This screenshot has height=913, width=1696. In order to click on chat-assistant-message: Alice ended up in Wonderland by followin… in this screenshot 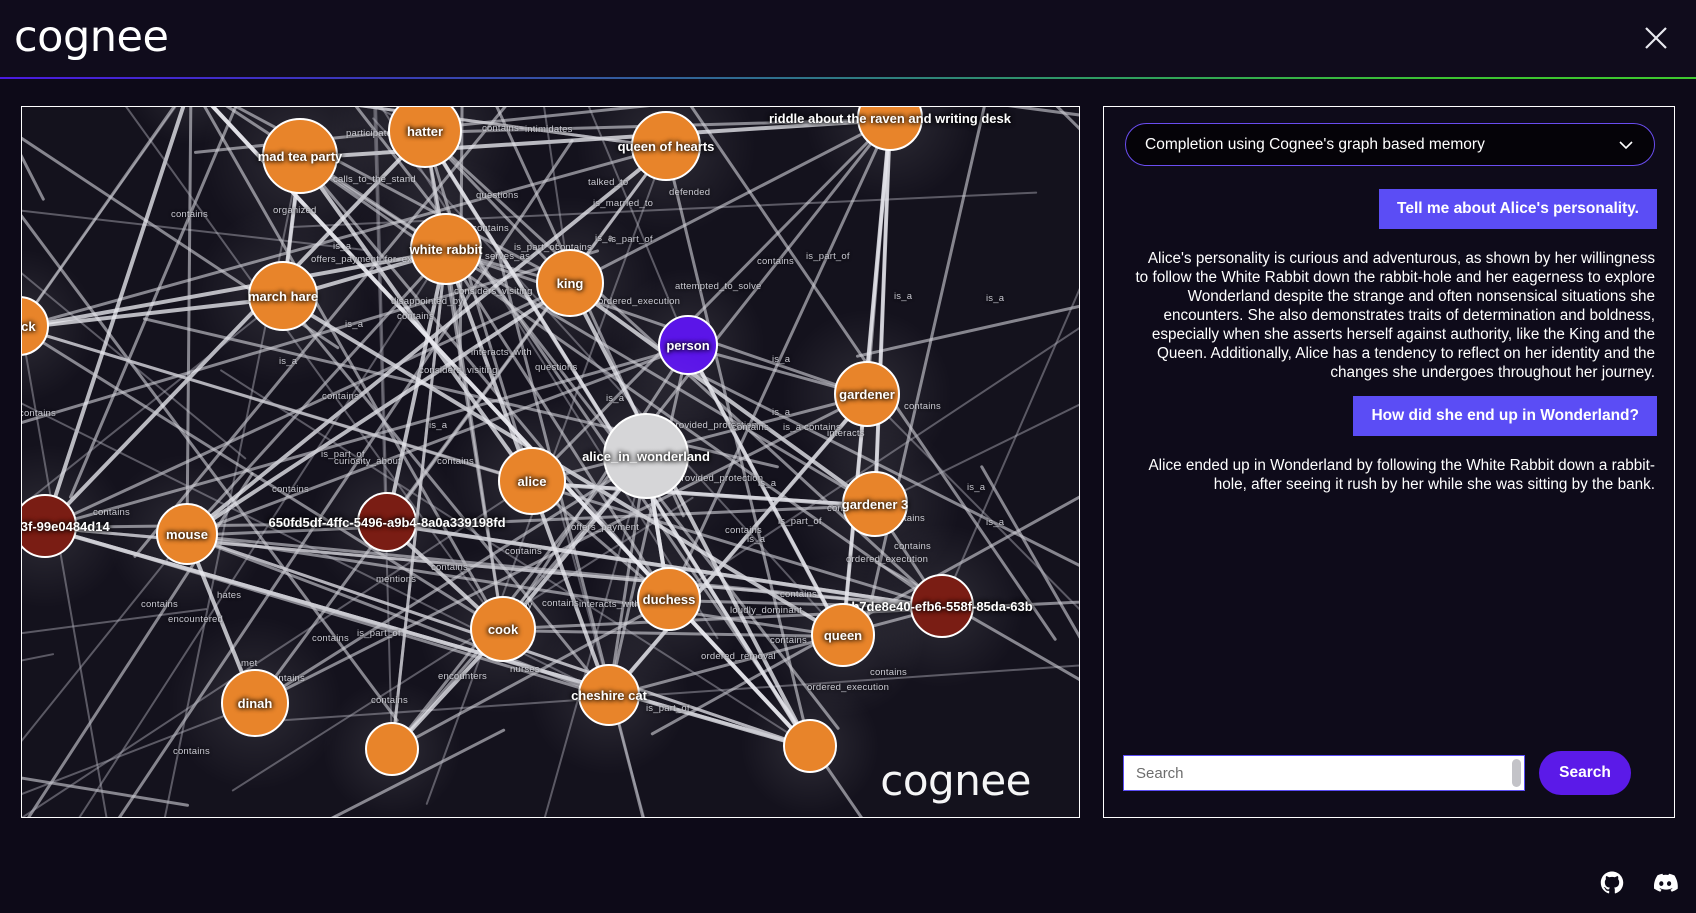, I will do `click(1401, 475)`.